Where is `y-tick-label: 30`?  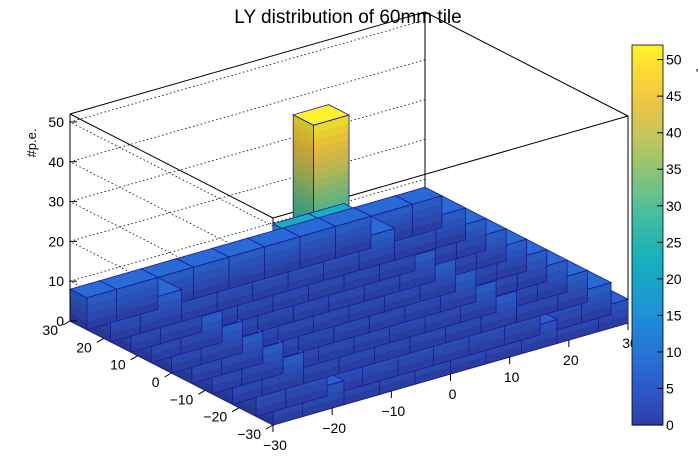 y-tick-label: 30 is located at coordinates (50, 330).